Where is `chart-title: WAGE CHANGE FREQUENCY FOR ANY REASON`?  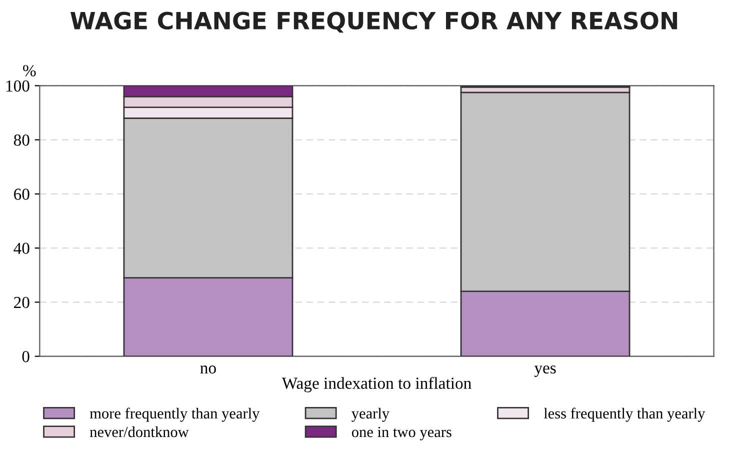 chart-title: WAGE CHANGE FREQUENCY FOR ANY REASON is located at coordinates (374, 22).